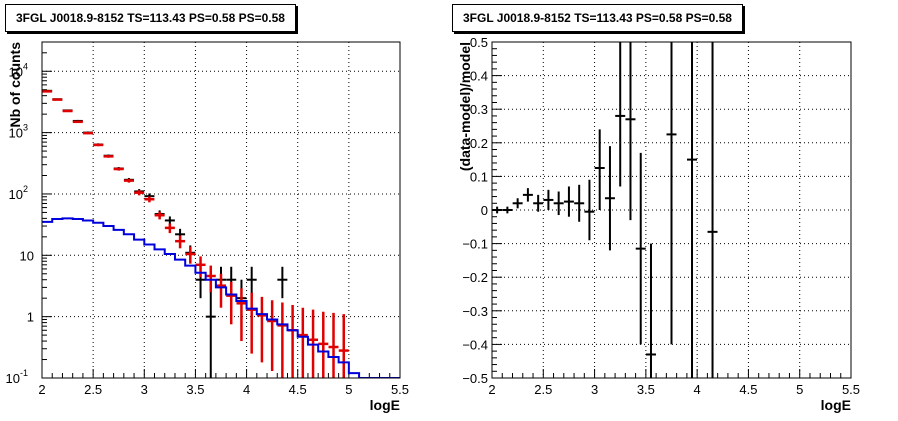 The width and height of the screenshot is (898, 421). What do you see at coordinates (18, 70) in the screenshot?
I see `y-tick-label: 10⁴` at bounding box center [18, 70].